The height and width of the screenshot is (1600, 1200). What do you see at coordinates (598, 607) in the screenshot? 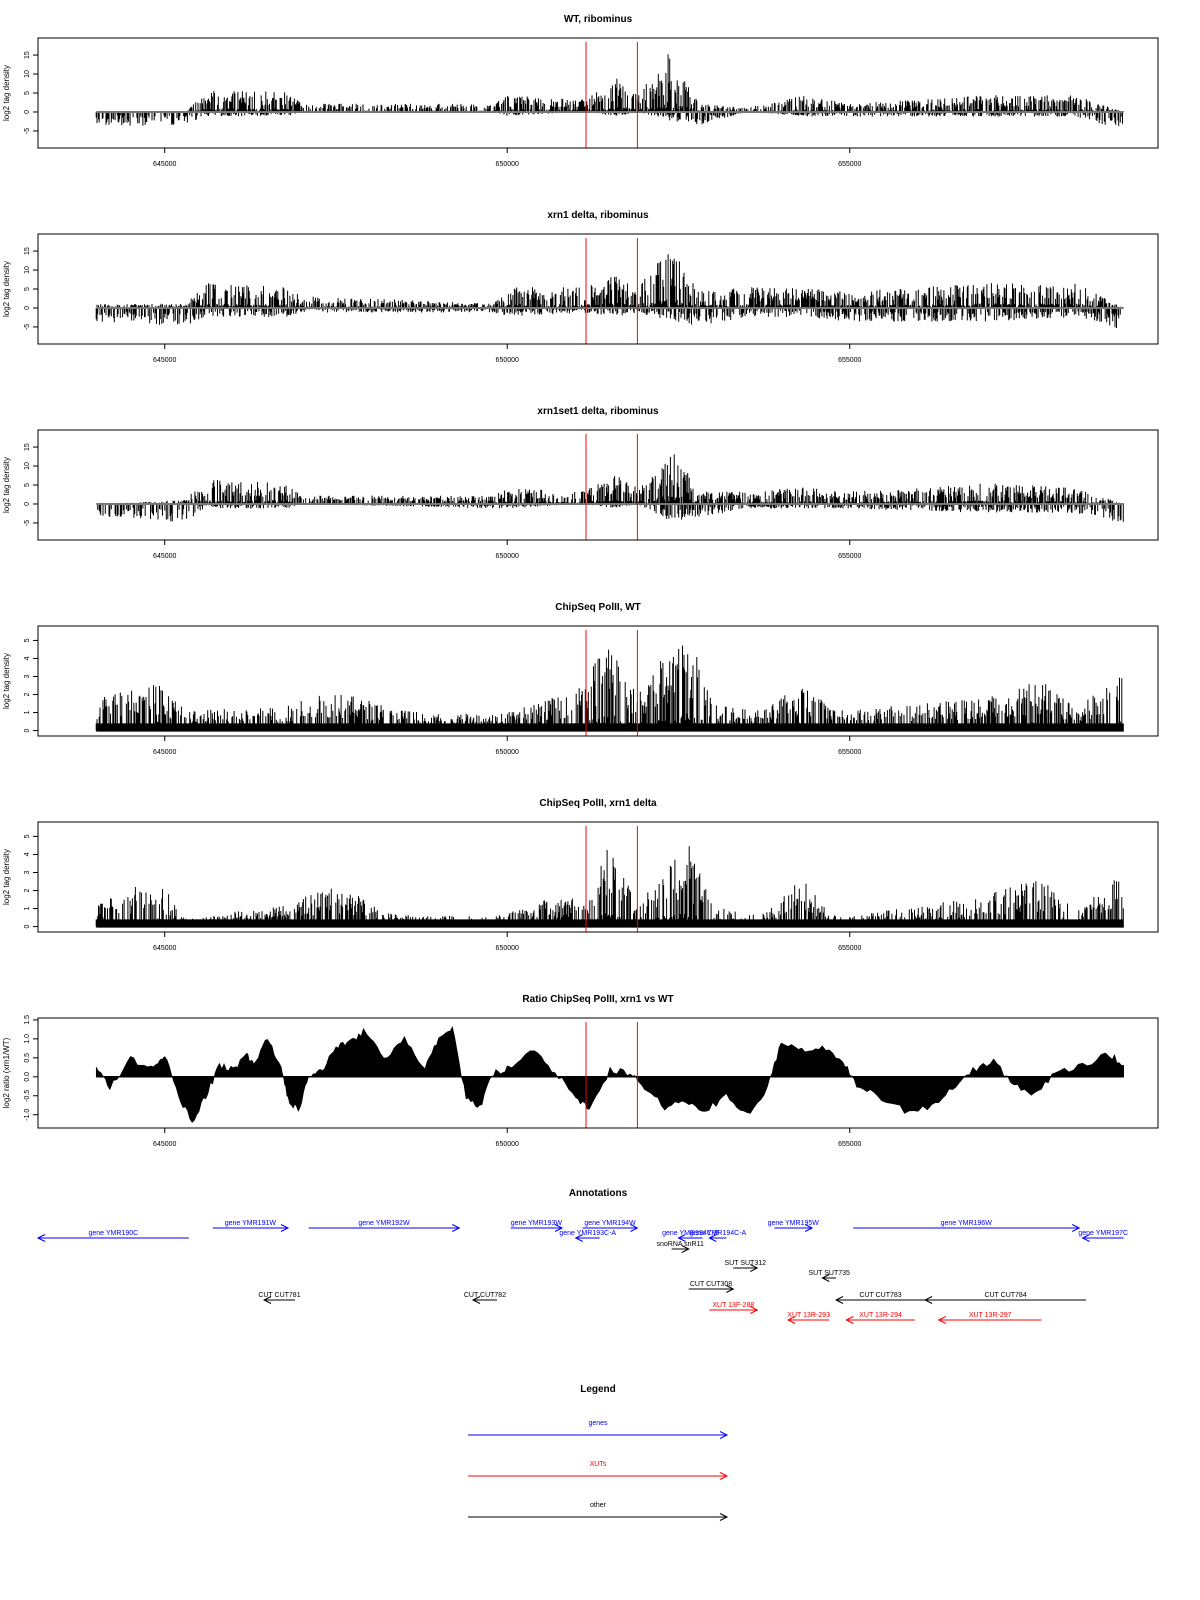
I see `panel-title: ChipSeq PolII, WT` at bounding box center [598, 607].